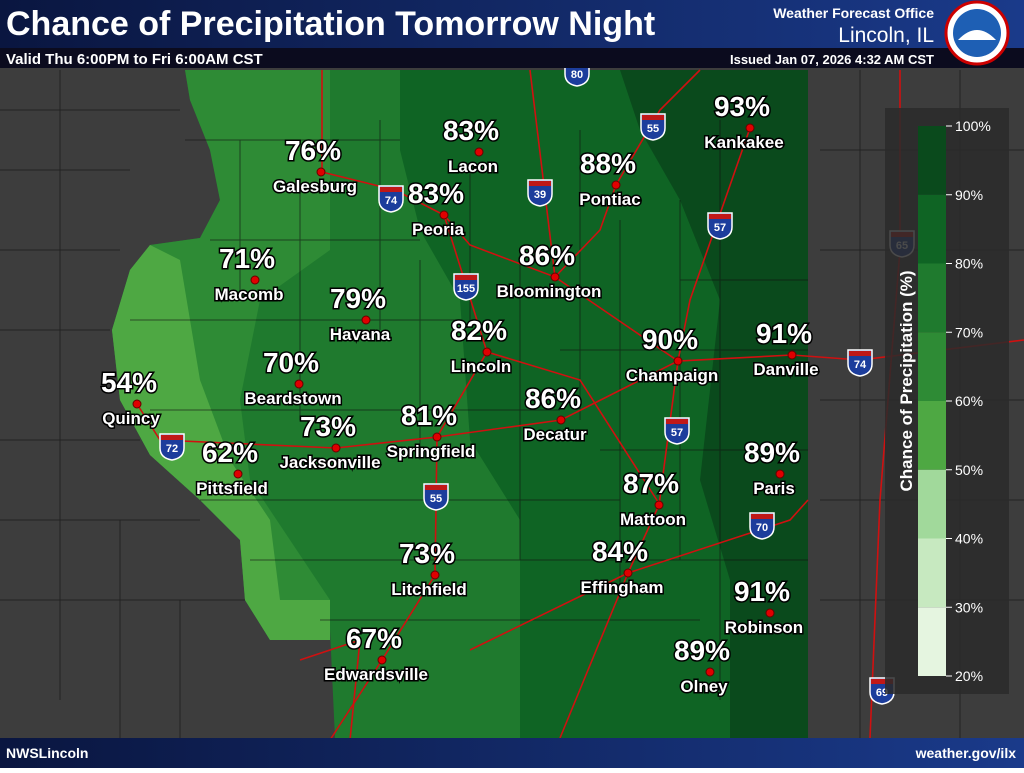  I want to click on nws-logo, so click(977, 33).